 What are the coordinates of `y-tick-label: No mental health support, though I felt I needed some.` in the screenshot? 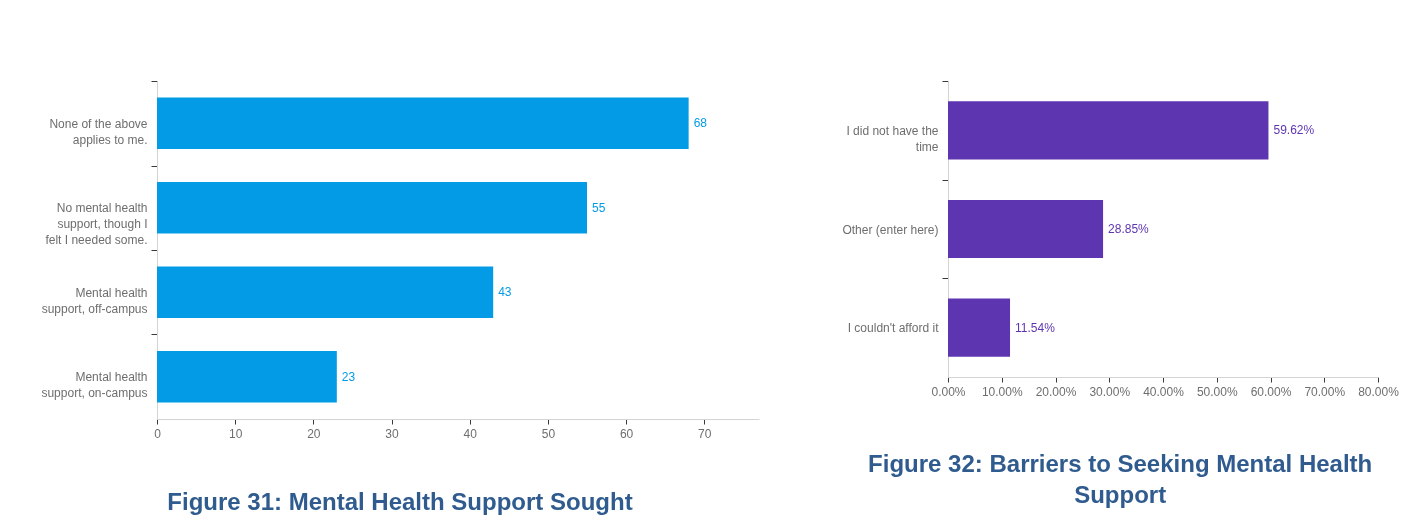 It's located at (96, 224).